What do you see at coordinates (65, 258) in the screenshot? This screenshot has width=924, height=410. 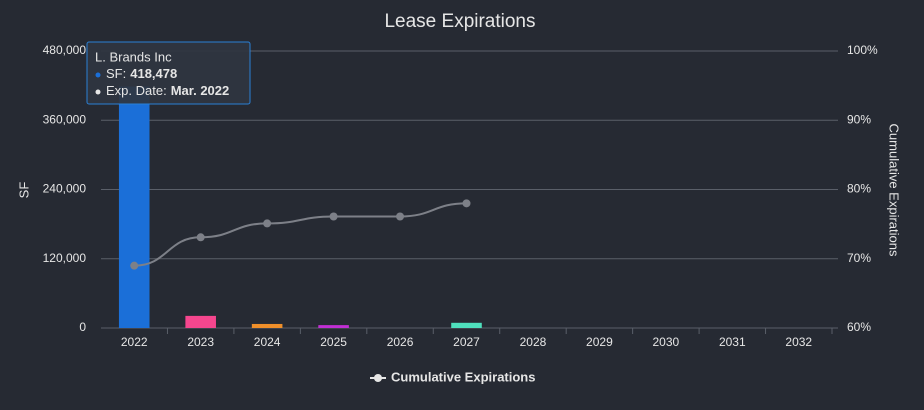 I see `y-tick-label: 120,000` at bounding box center [65, 258].